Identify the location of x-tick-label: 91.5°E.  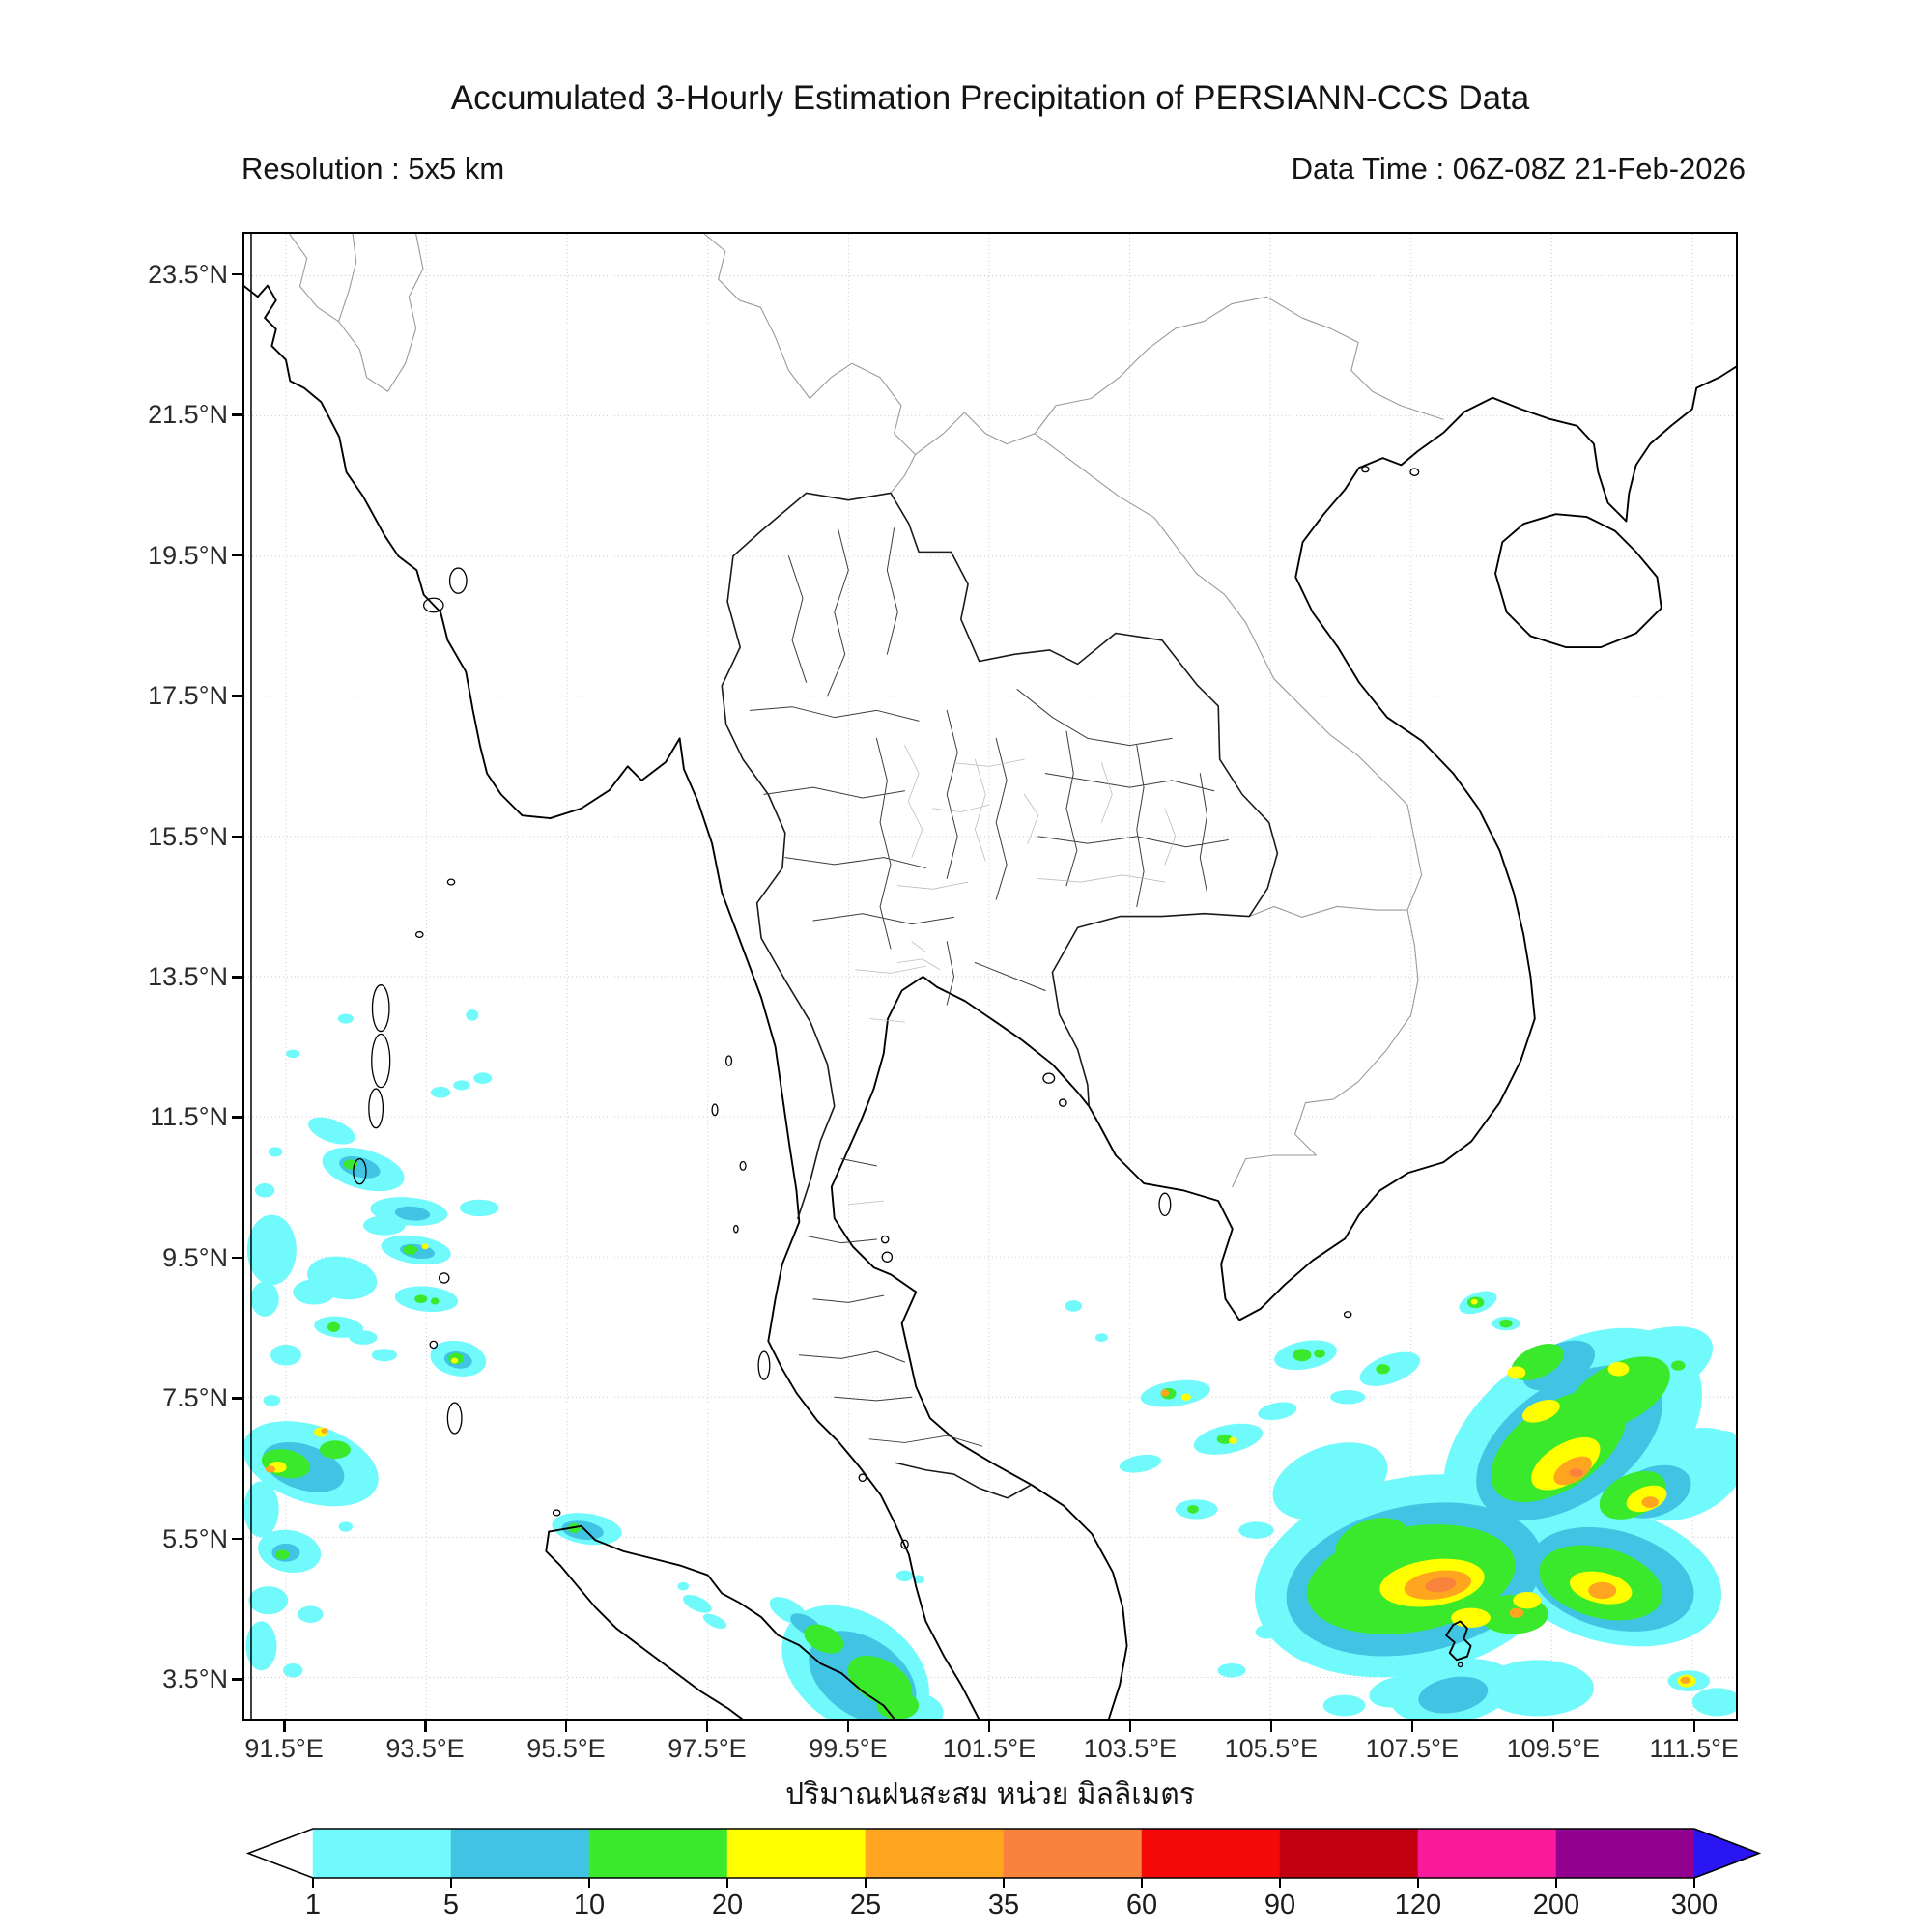
(284, 1748).